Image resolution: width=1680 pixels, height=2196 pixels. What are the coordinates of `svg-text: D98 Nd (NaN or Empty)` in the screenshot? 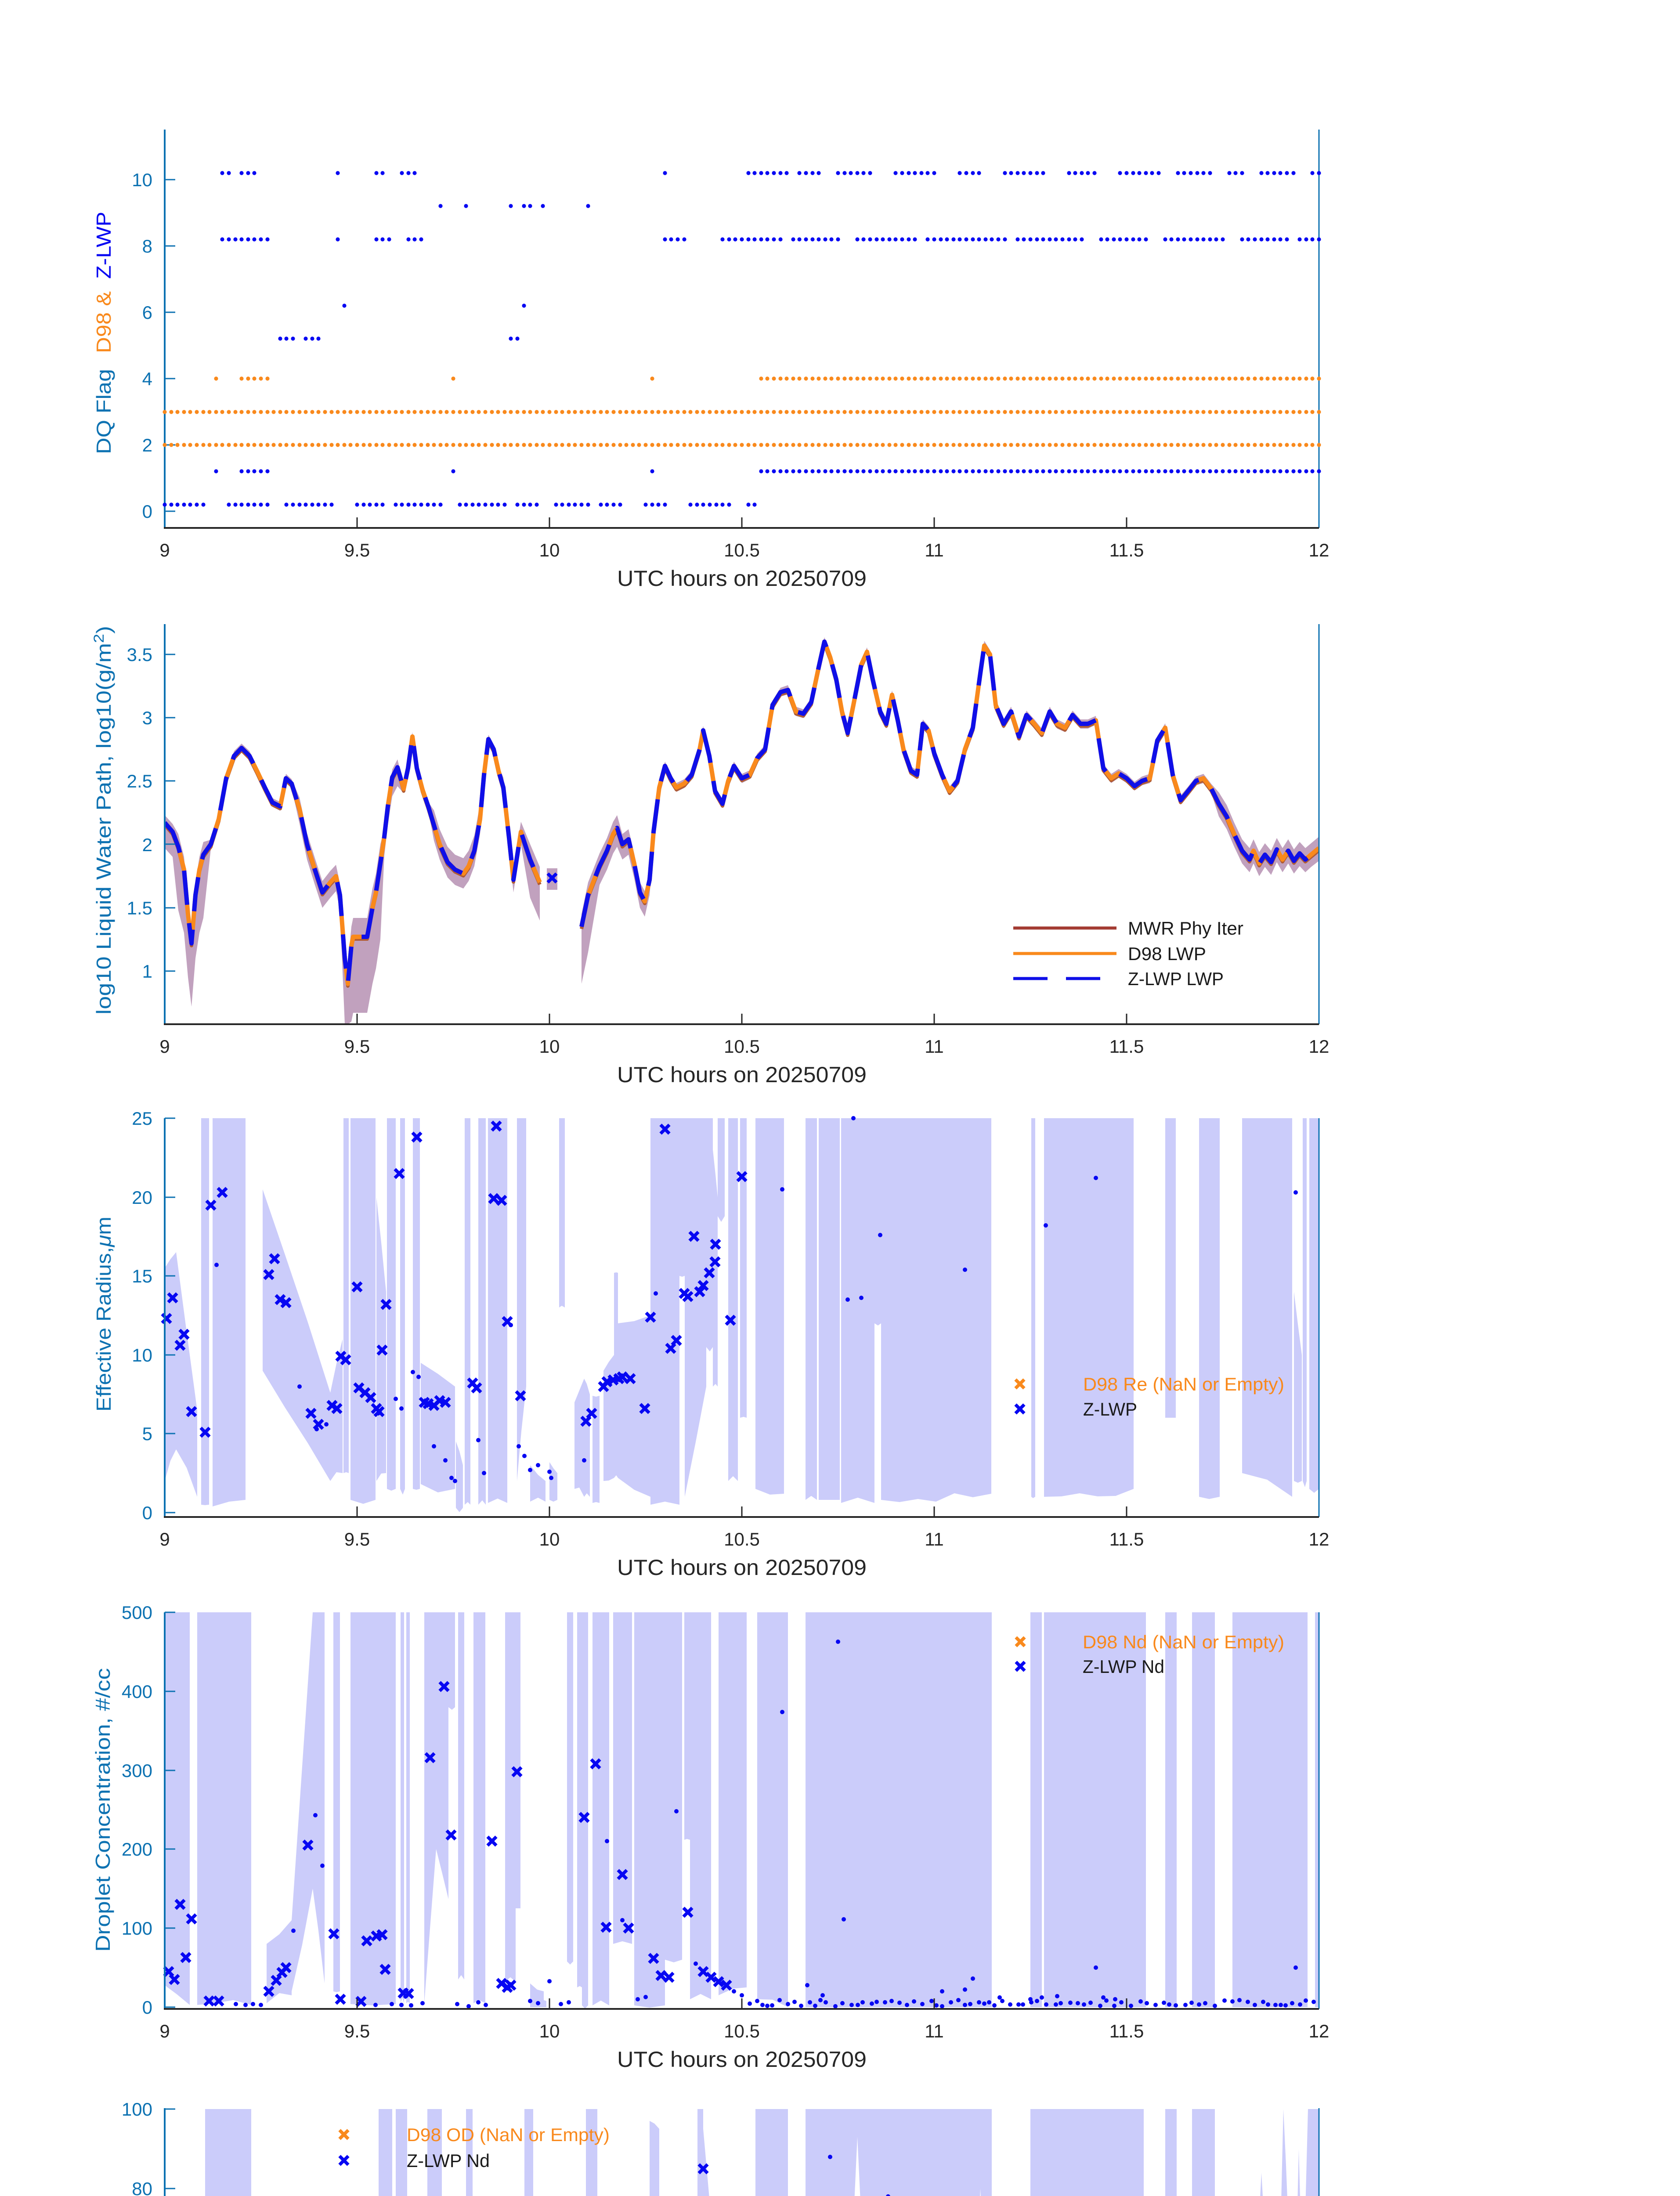 It's located at (1183, 1642).